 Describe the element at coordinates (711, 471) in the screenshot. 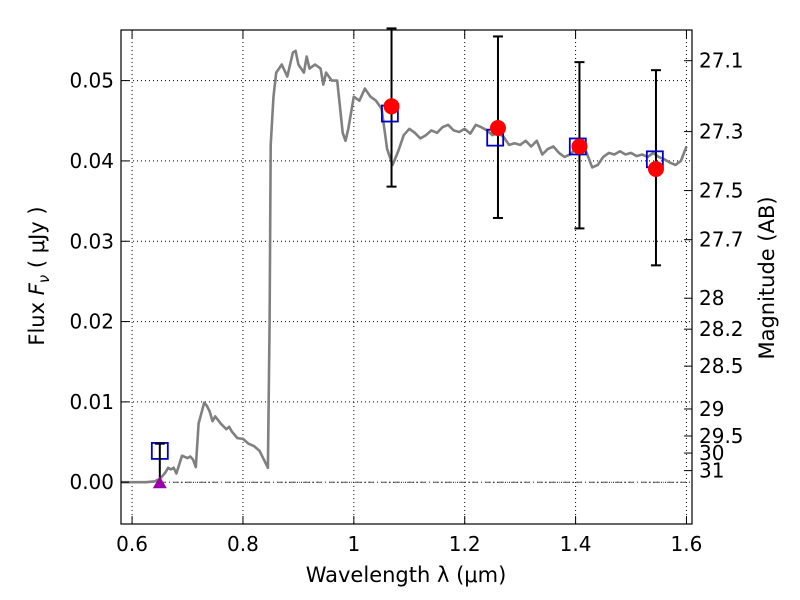

I see `mag-tick-label-10: 31` at that location.